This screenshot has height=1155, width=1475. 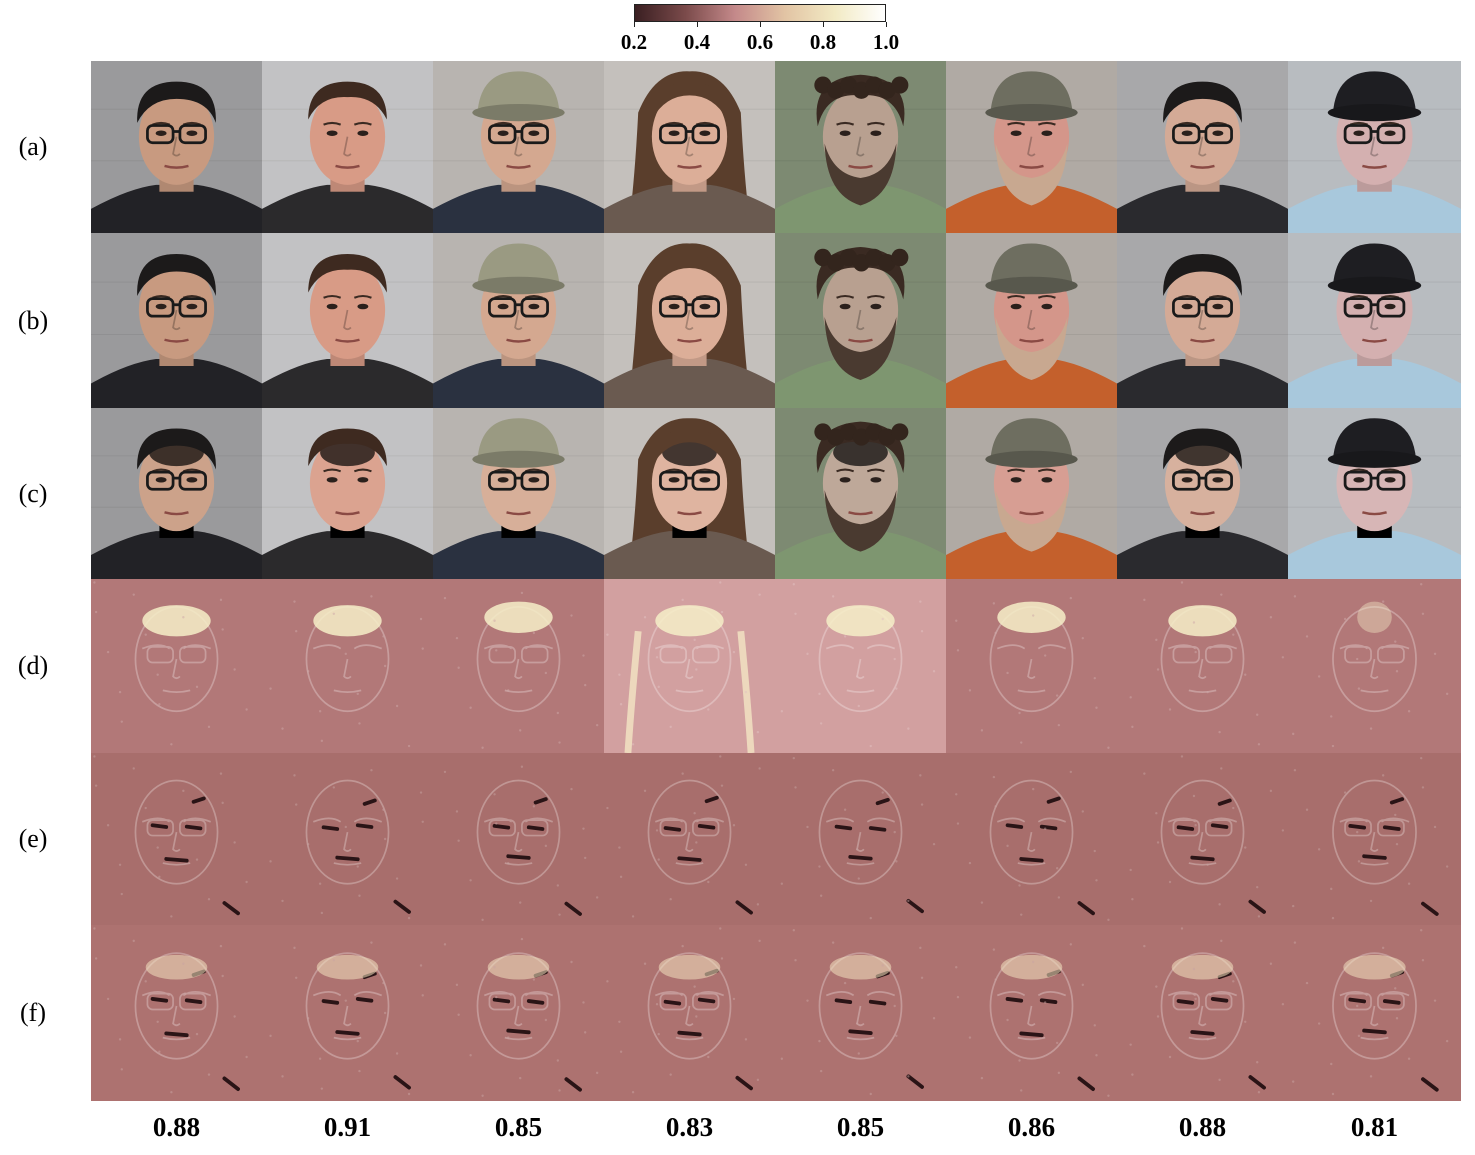 What do you see at coordinates (760, 29) in the screenshot?
I see `colorbar: 0.2 0.4 0.6 0.8 1.0` at bounding box center [760, 29].